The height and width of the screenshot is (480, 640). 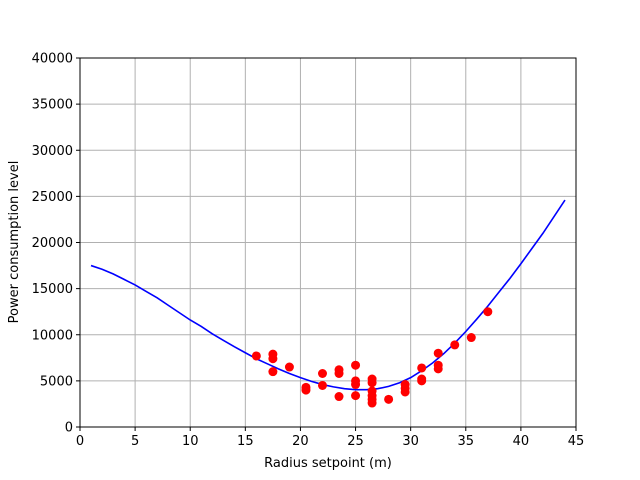 What do you see at coordinates (521, 441) in the screenshot?
I see `x-tick-label: 40` at bounding box center [521, 441].